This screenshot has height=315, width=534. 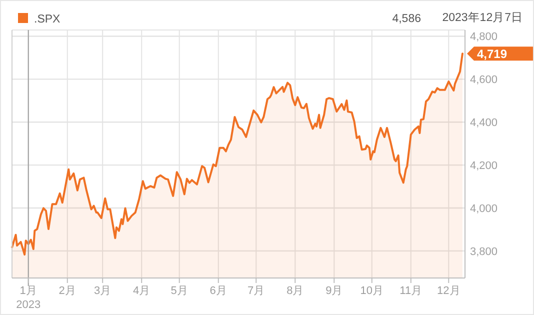 I want to click on y-tick-label: 4,200, so click(x=484, y=166).